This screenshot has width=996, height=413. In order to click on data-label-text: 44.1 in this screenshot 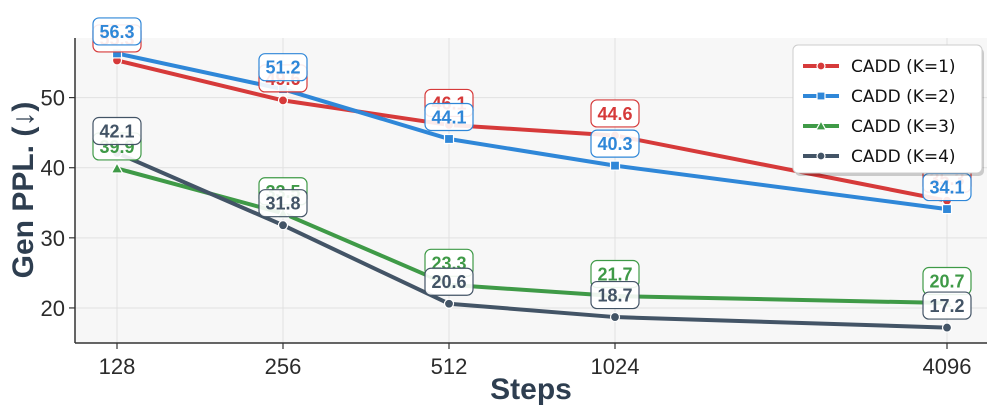, I will do `click(448, 117)`.